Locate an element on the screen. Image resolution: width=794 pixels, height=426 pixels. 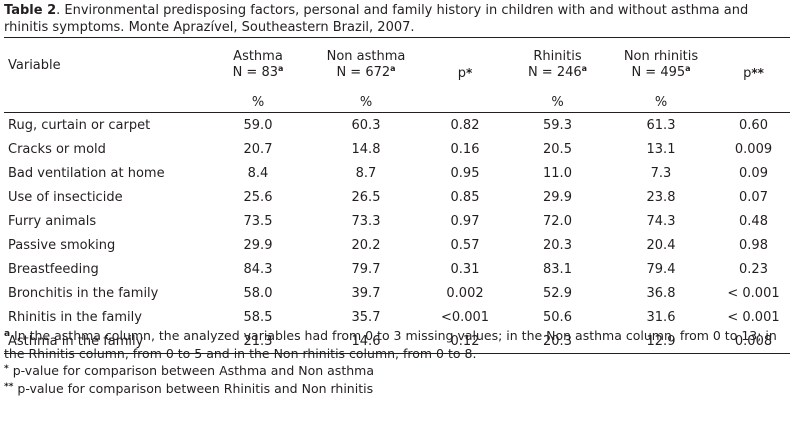
table-row: Furry animals 73.5 73.3 0.97 72.0 74.3 0.48 is located at coordinates (397, 221).